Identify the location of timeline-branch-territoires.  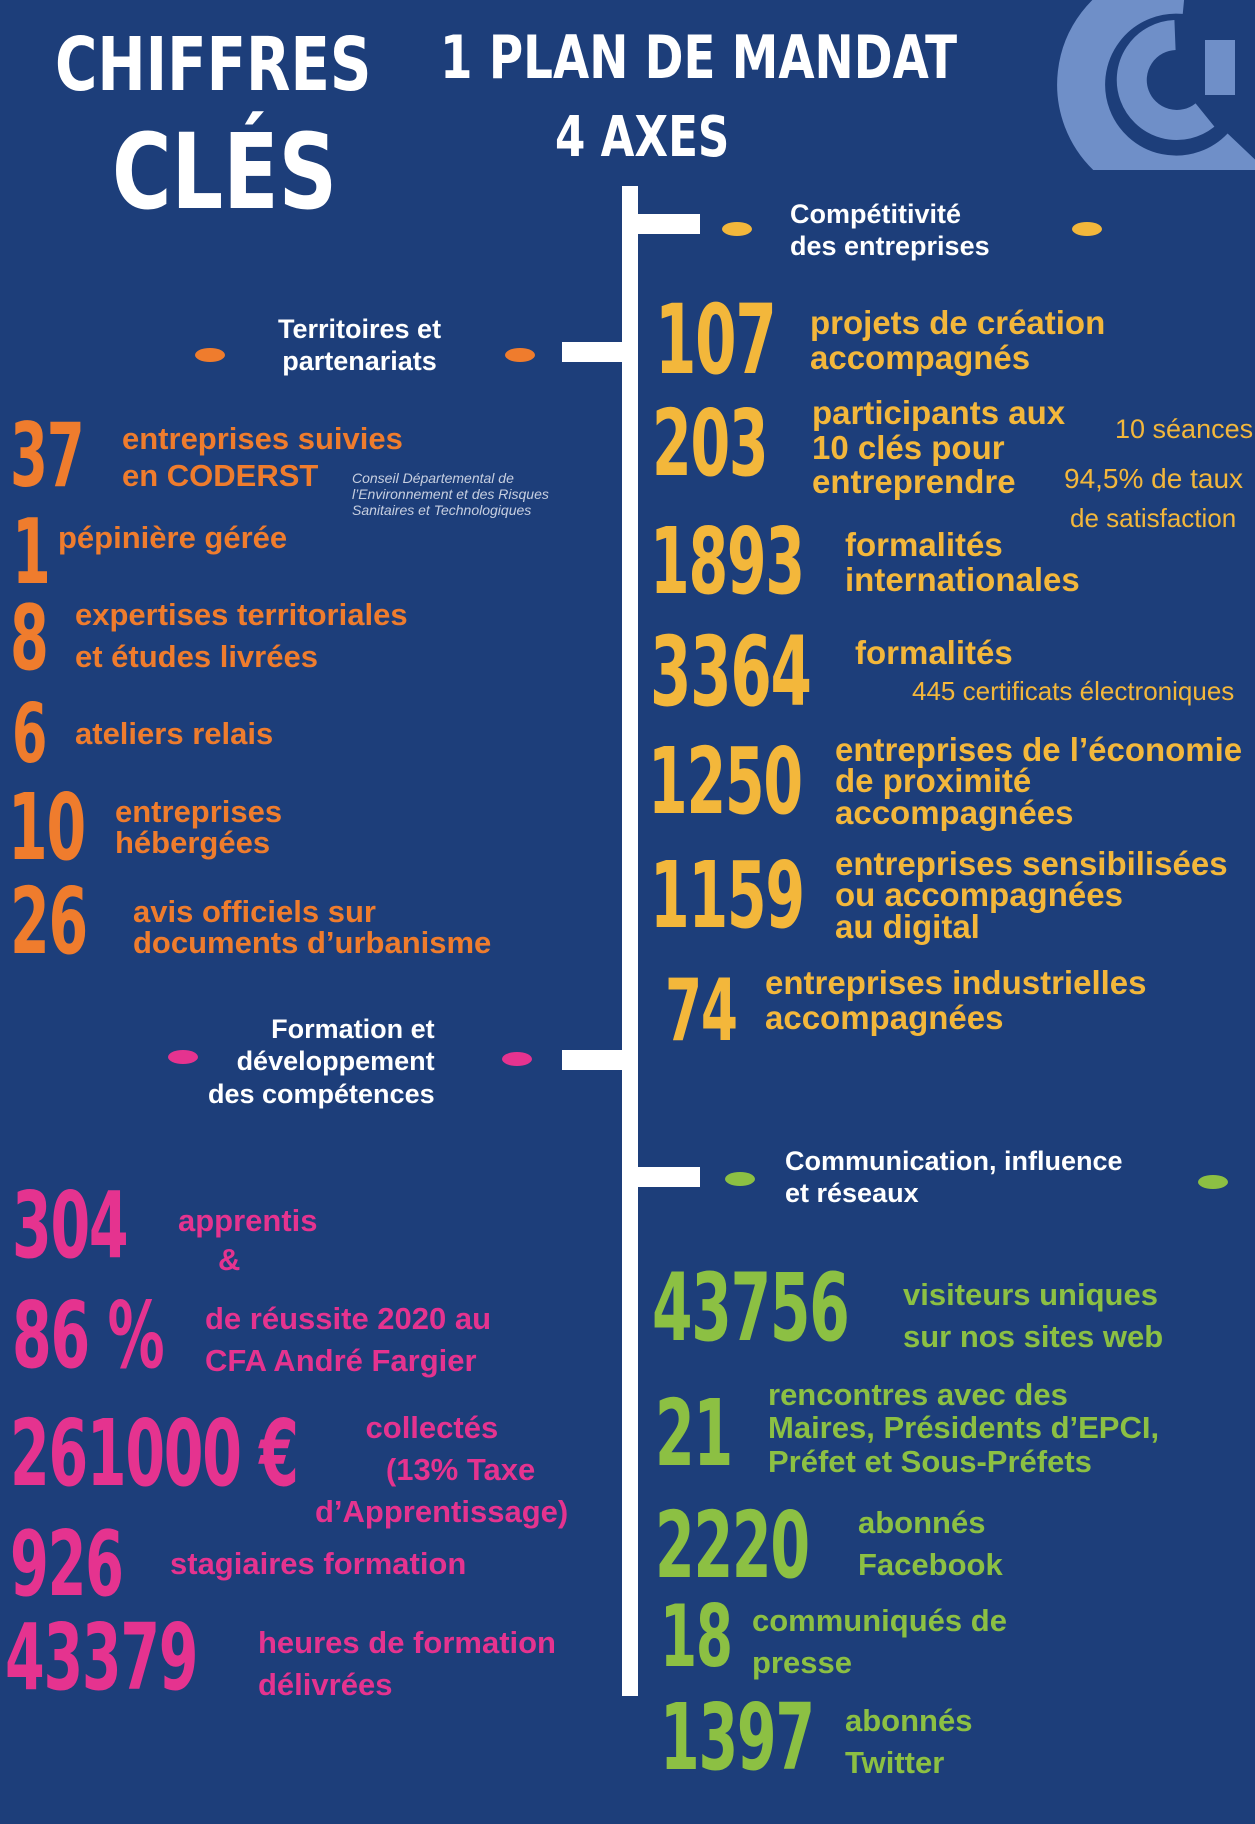
(592, 352).